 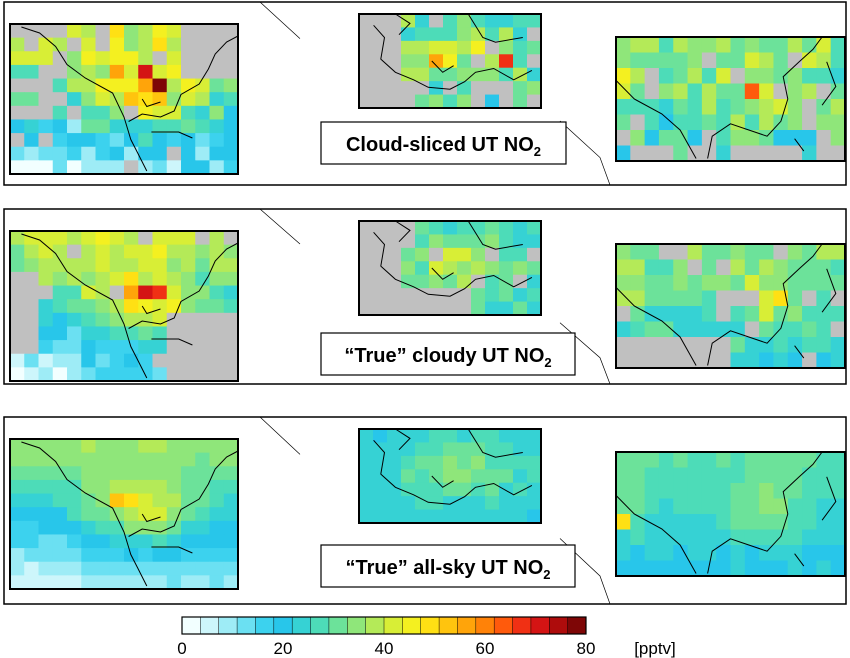 I want to click on colorbar-tick-label: 0, so click(x=181, y=648).